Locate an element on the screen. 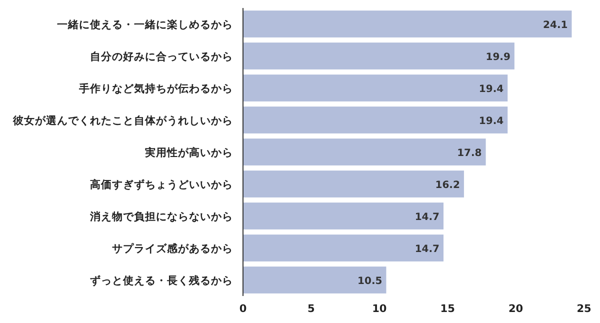 Image resolution: width=600 pixels, height=323 pixels. x-tick-label: 25 is located at coordinates (584, 309).